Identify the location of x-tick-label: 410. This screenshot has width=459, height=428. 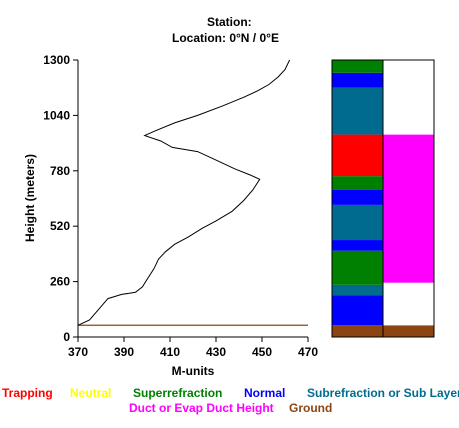
(170, 352).